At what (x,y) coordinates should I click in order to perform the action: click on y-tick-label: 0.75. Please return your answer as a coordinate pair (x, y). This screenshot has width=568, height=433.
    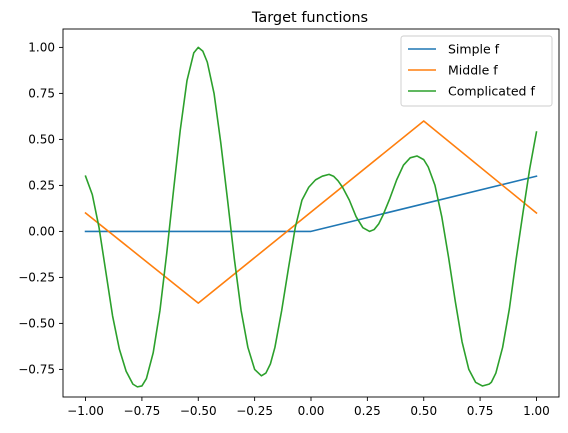
    Looking at the image, I should click on (41, 93).